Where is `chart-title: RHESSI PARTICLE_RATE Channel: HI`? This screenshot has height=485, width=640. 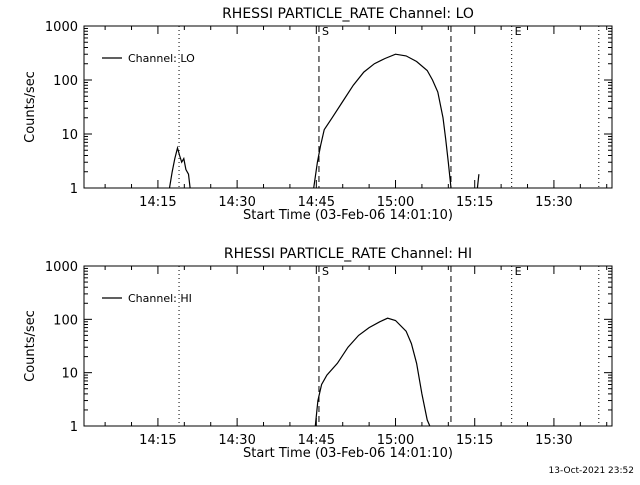
chart-title: RHESSI PARTICLE_RATE Channel: HI is located at coordinates (348, 254).